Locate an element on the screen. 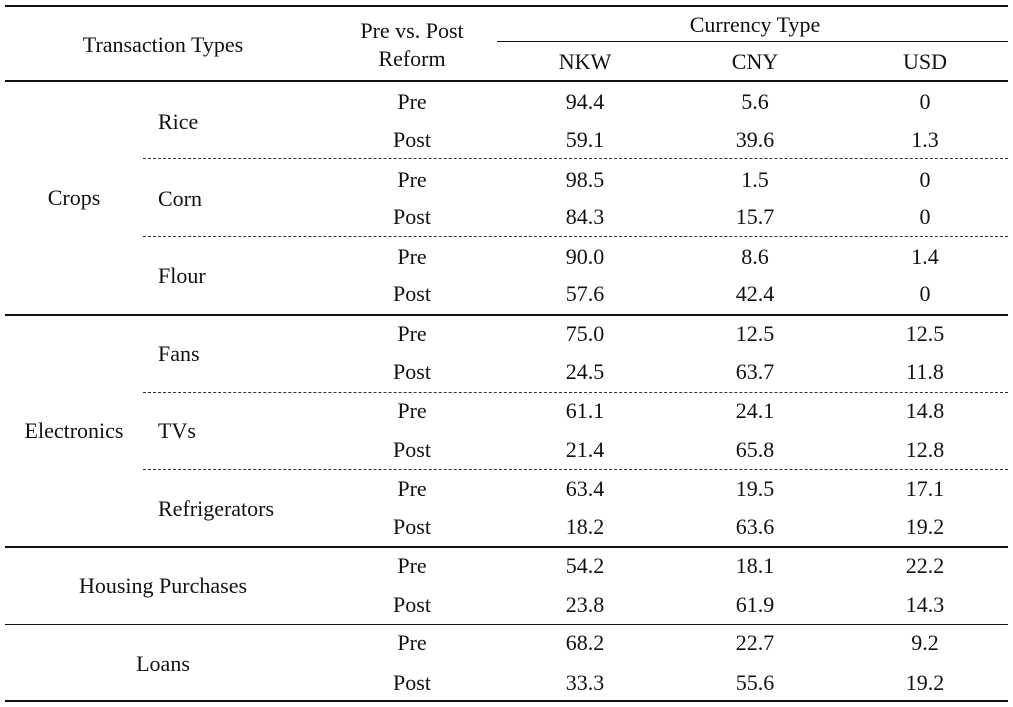 This screenshot has width=1013, height=707. group-label-electronics: Electronics is located at coordinates (74, 430).